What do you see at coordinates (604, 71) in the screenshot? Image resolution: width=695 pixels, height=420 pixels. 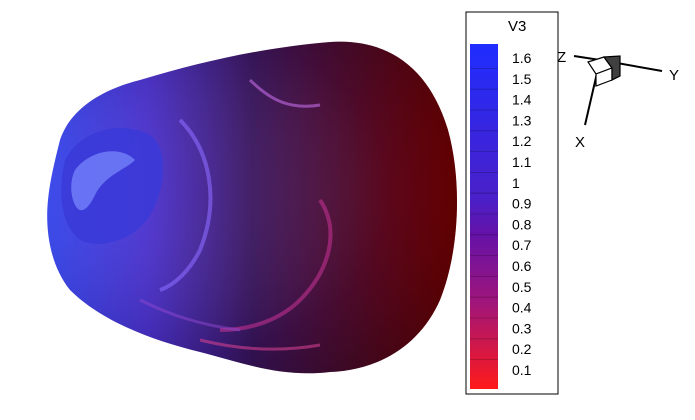 I see `orientation-cube` at bounding box center [604, 71].